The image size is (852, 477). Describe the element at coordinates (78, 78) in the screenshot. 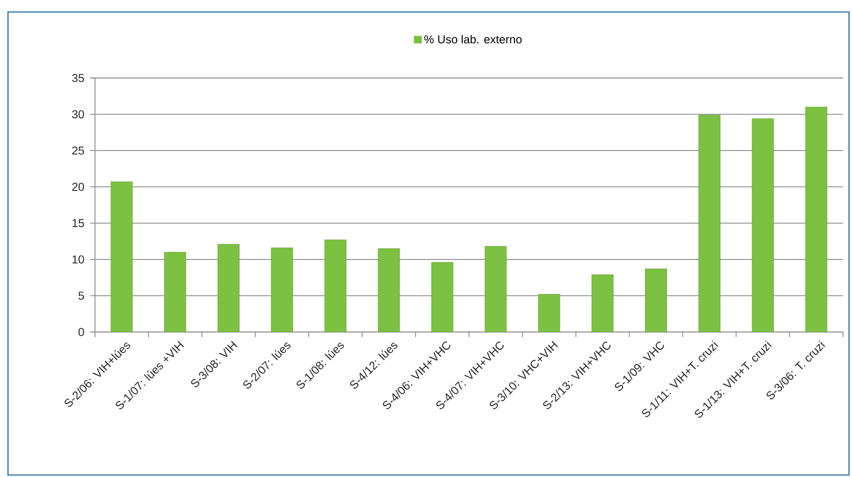

I see `y-tick-label: 35` at that location.